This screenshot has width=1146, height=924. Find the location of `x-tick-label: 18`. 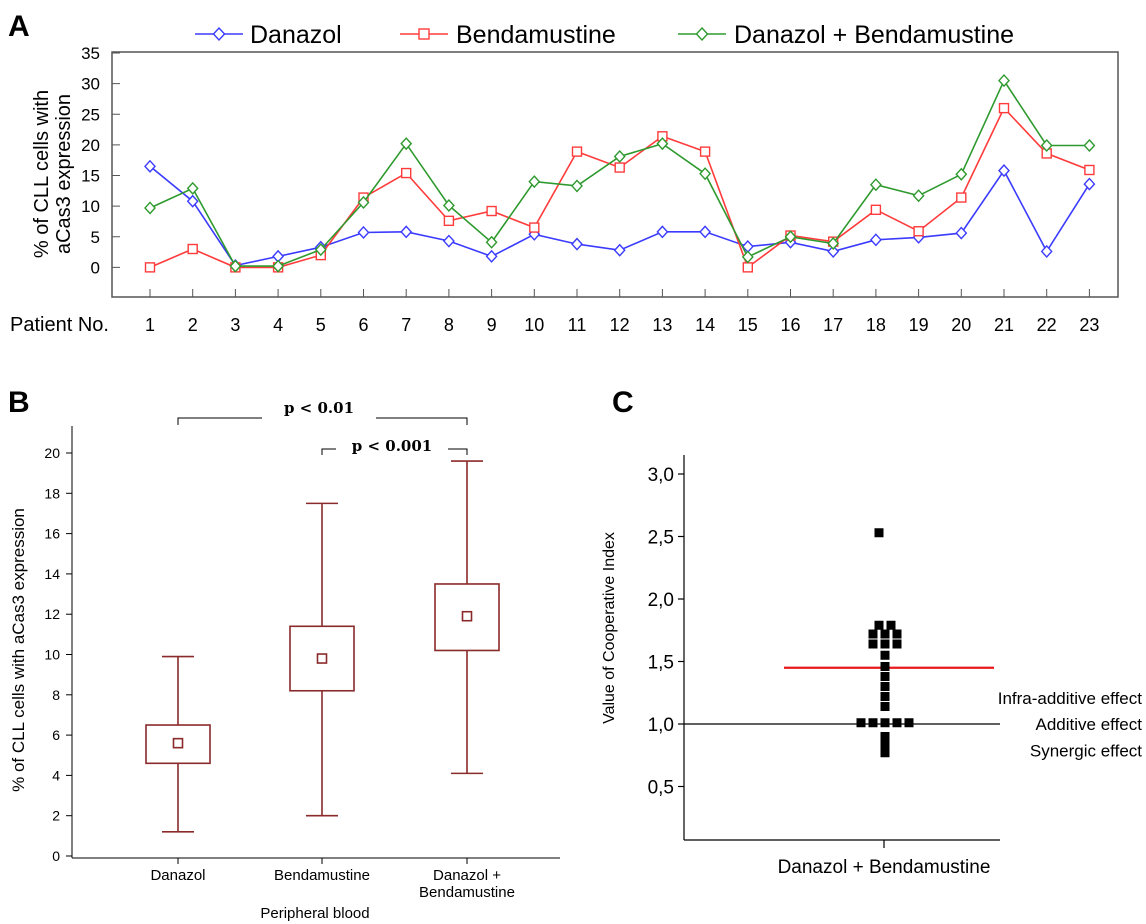

x-tick-label: 18 is located at coordinates (876, 325).